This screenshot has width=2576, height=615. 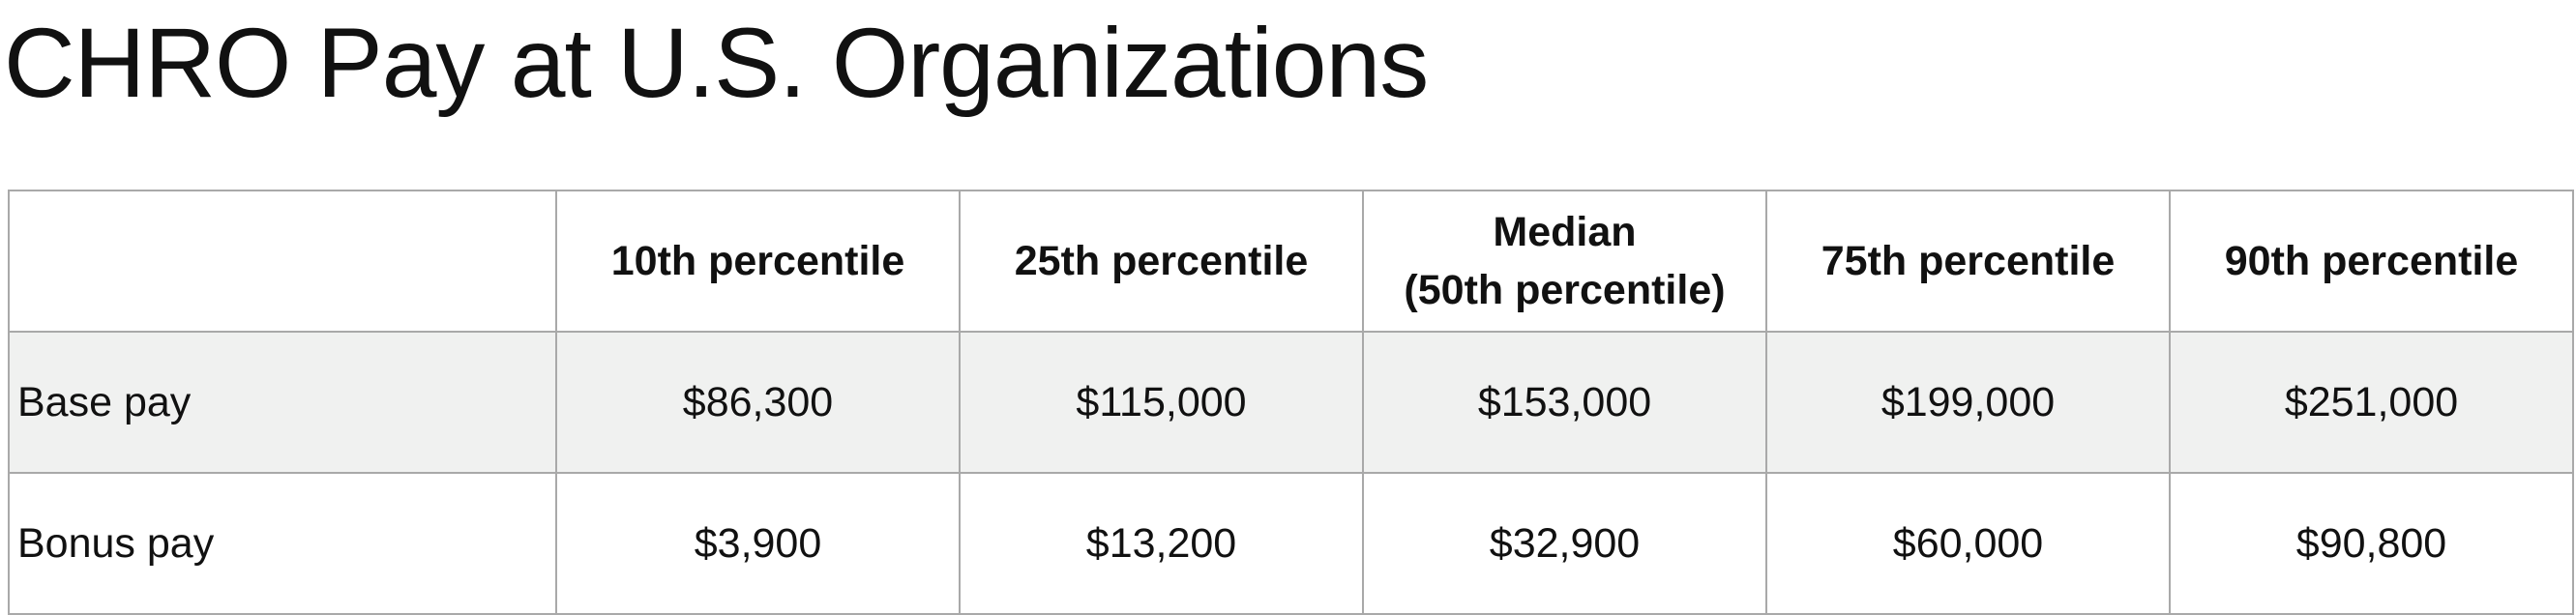 I want to click on table-cell: $90,800, so click(x=2371, y=543).